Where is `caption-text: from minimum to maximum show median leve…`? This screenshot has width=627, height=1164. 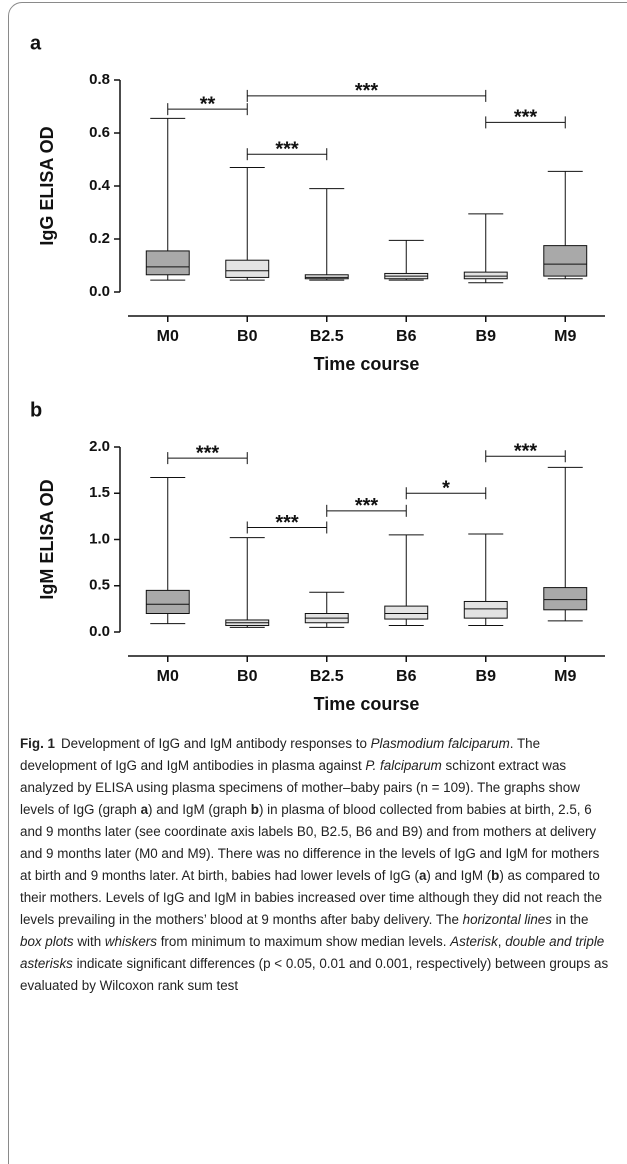 caption-text: from minimum to maximum show median leve… is located at coordinates (303, 941).